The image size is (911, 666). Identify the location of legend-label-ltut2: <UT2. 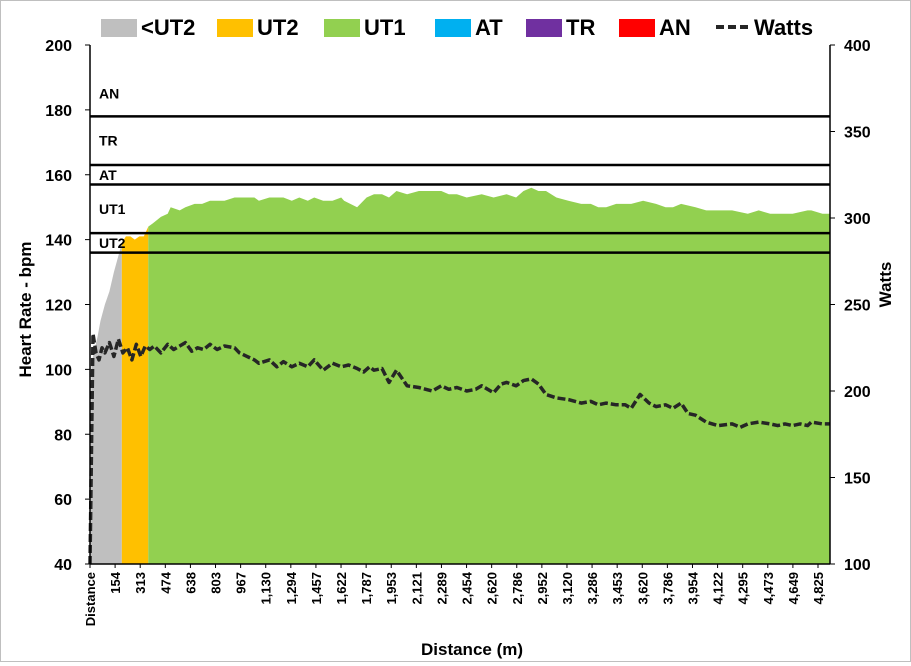
(168, 27).